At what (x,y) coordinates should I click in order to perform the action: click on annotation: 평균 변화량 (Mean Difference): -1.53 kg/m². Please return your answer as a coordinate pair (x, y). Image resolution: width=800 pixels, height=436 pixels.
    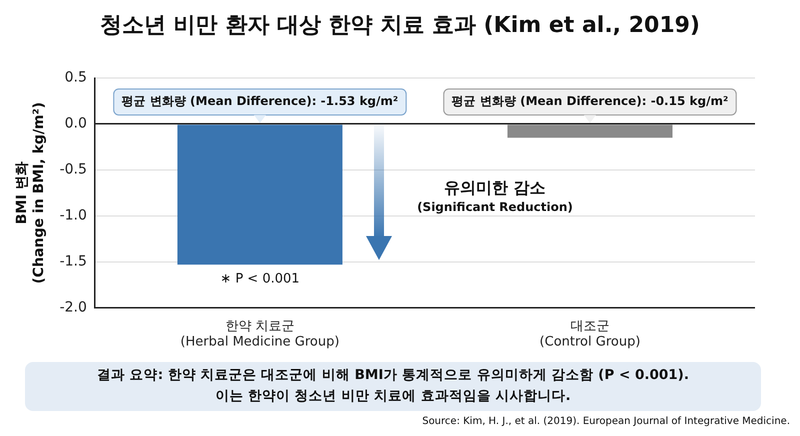
    Looking at the image, I should click on (260, 101).